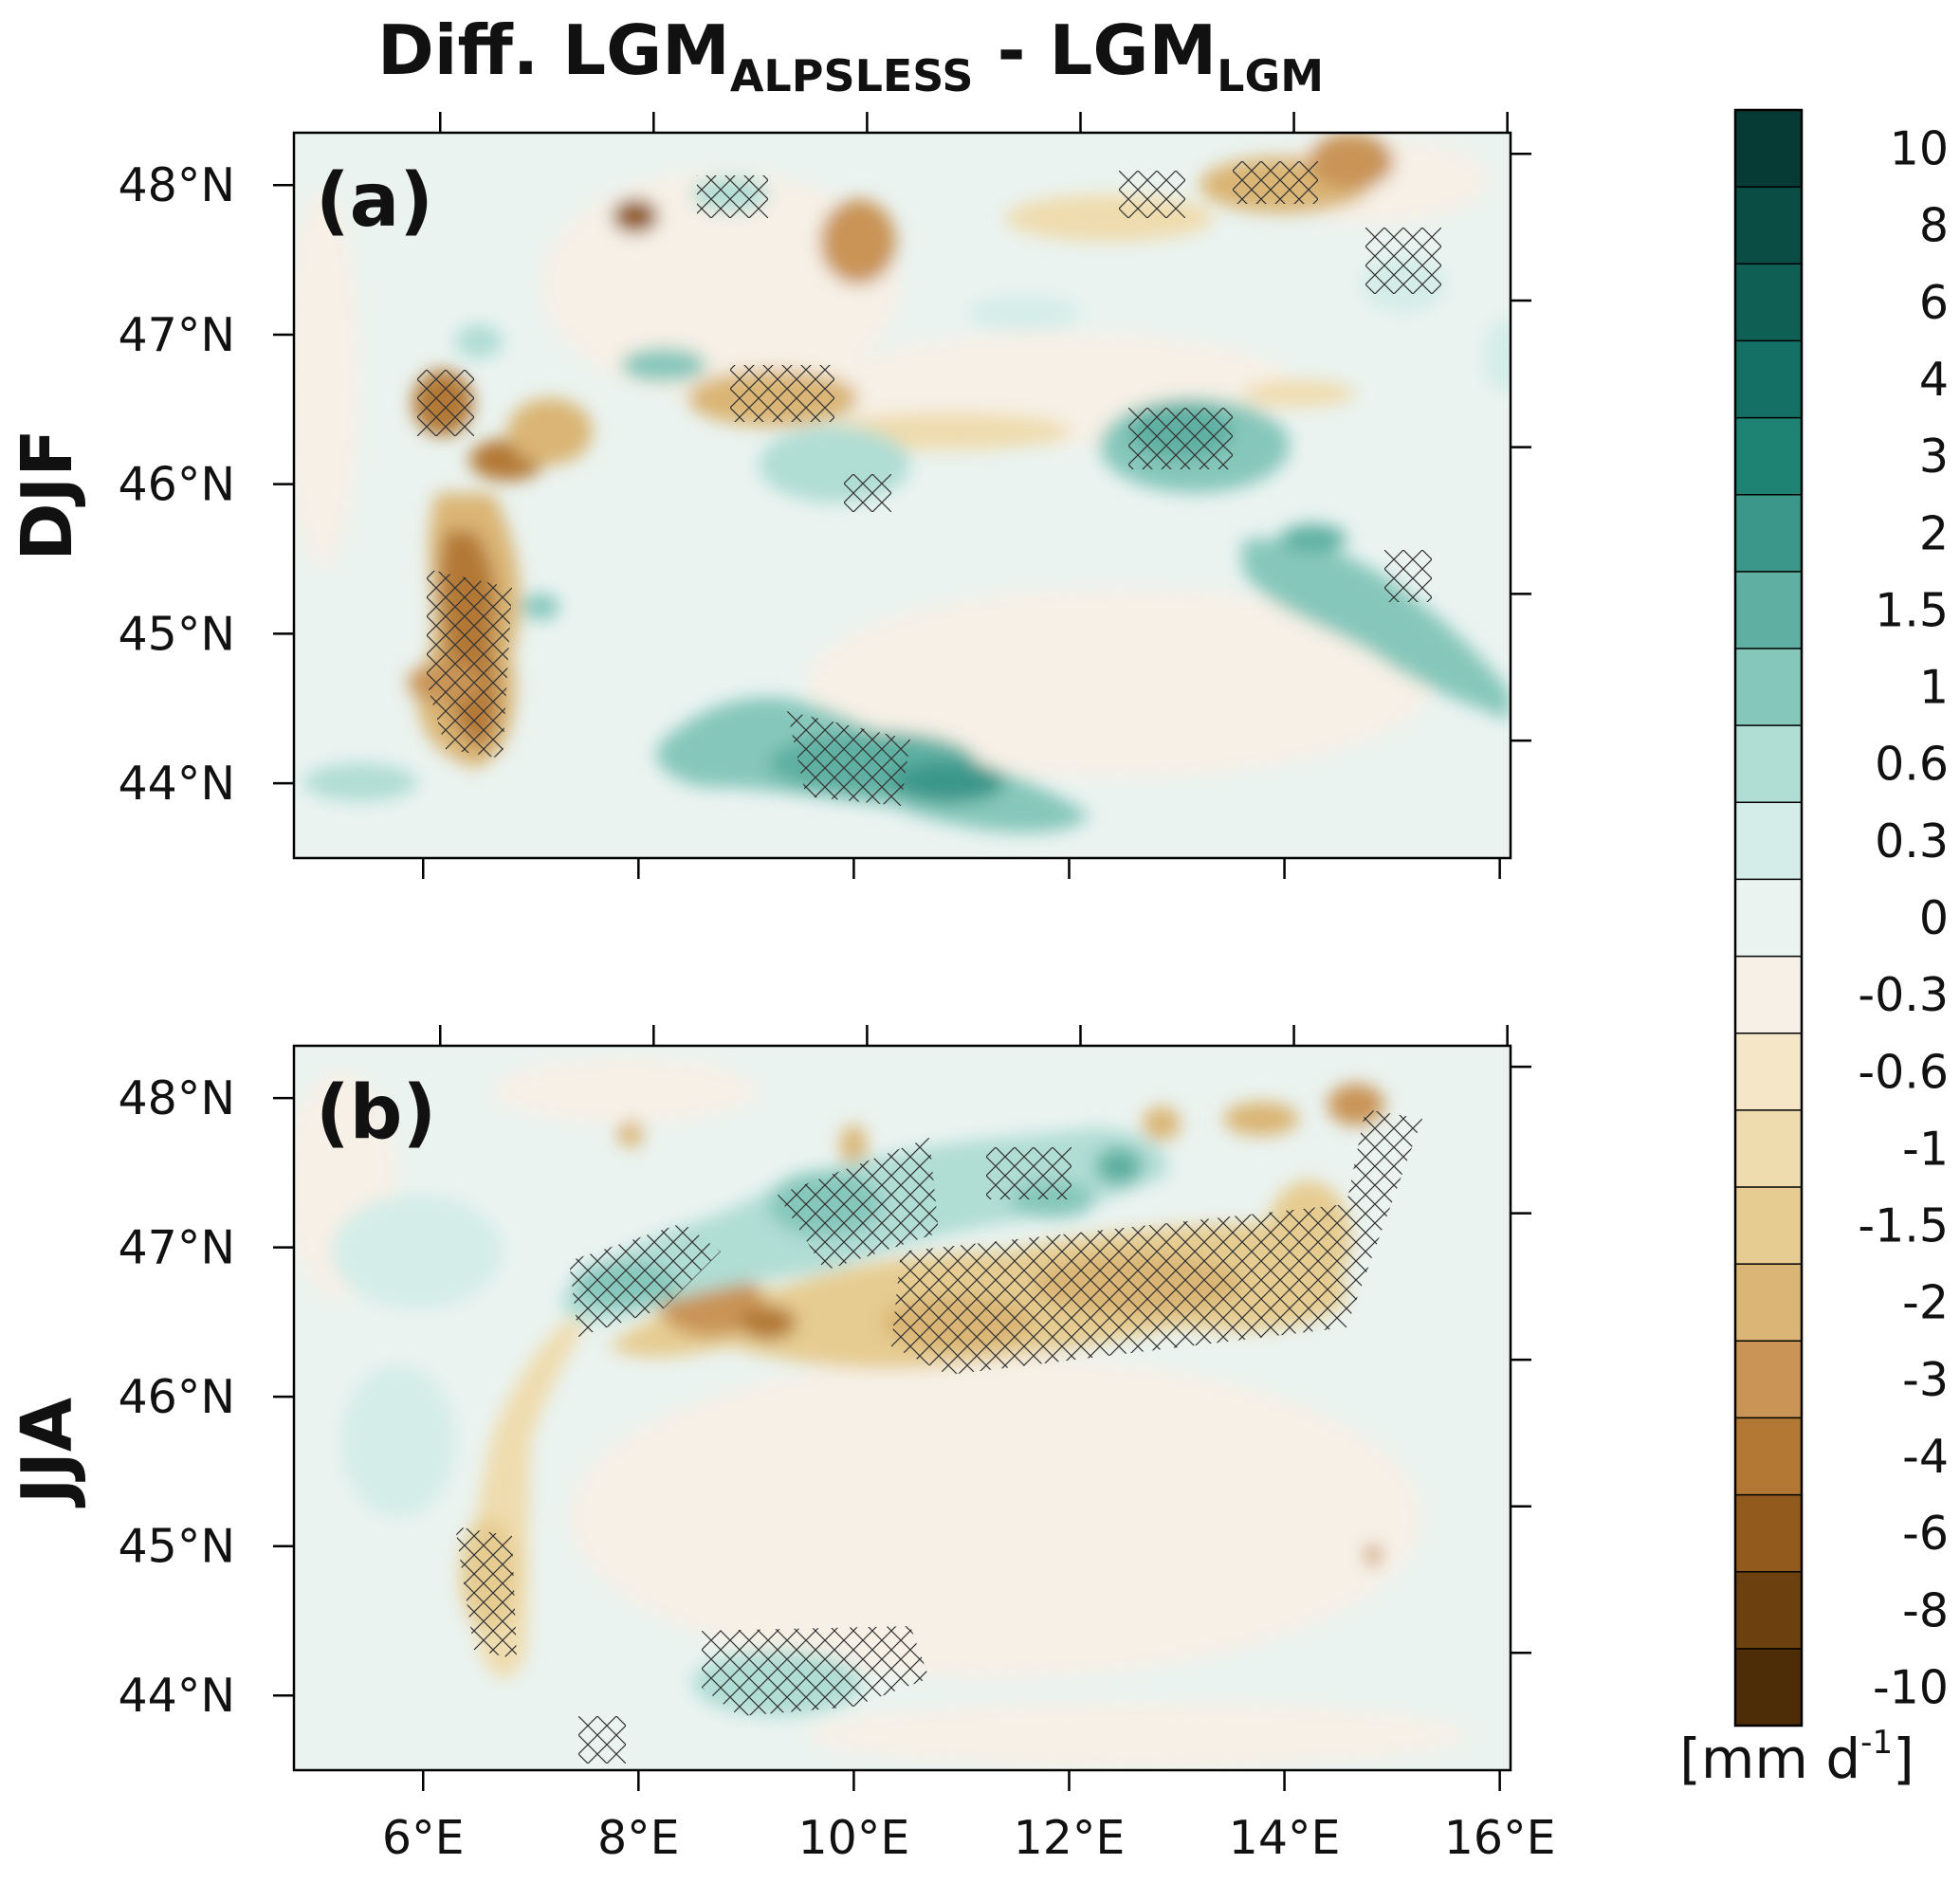 This screenshot has width=1960, height=1883. Describe the element at coordinates (1912, 765) in the screenshot. I see `colorbar-label: 0.6` at that location.